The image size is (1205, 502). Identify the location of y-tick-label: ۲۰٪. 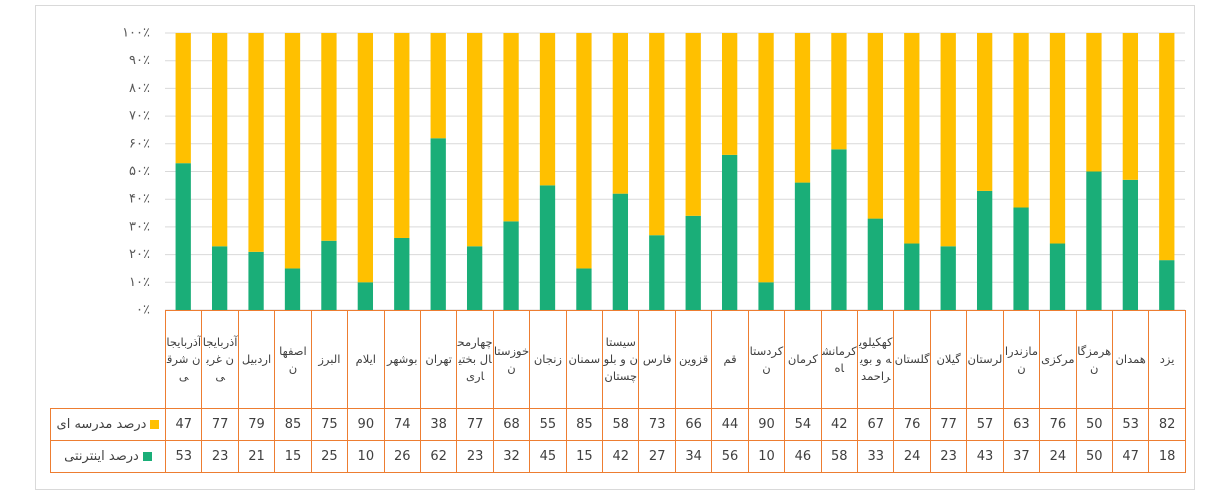
(139, 254).